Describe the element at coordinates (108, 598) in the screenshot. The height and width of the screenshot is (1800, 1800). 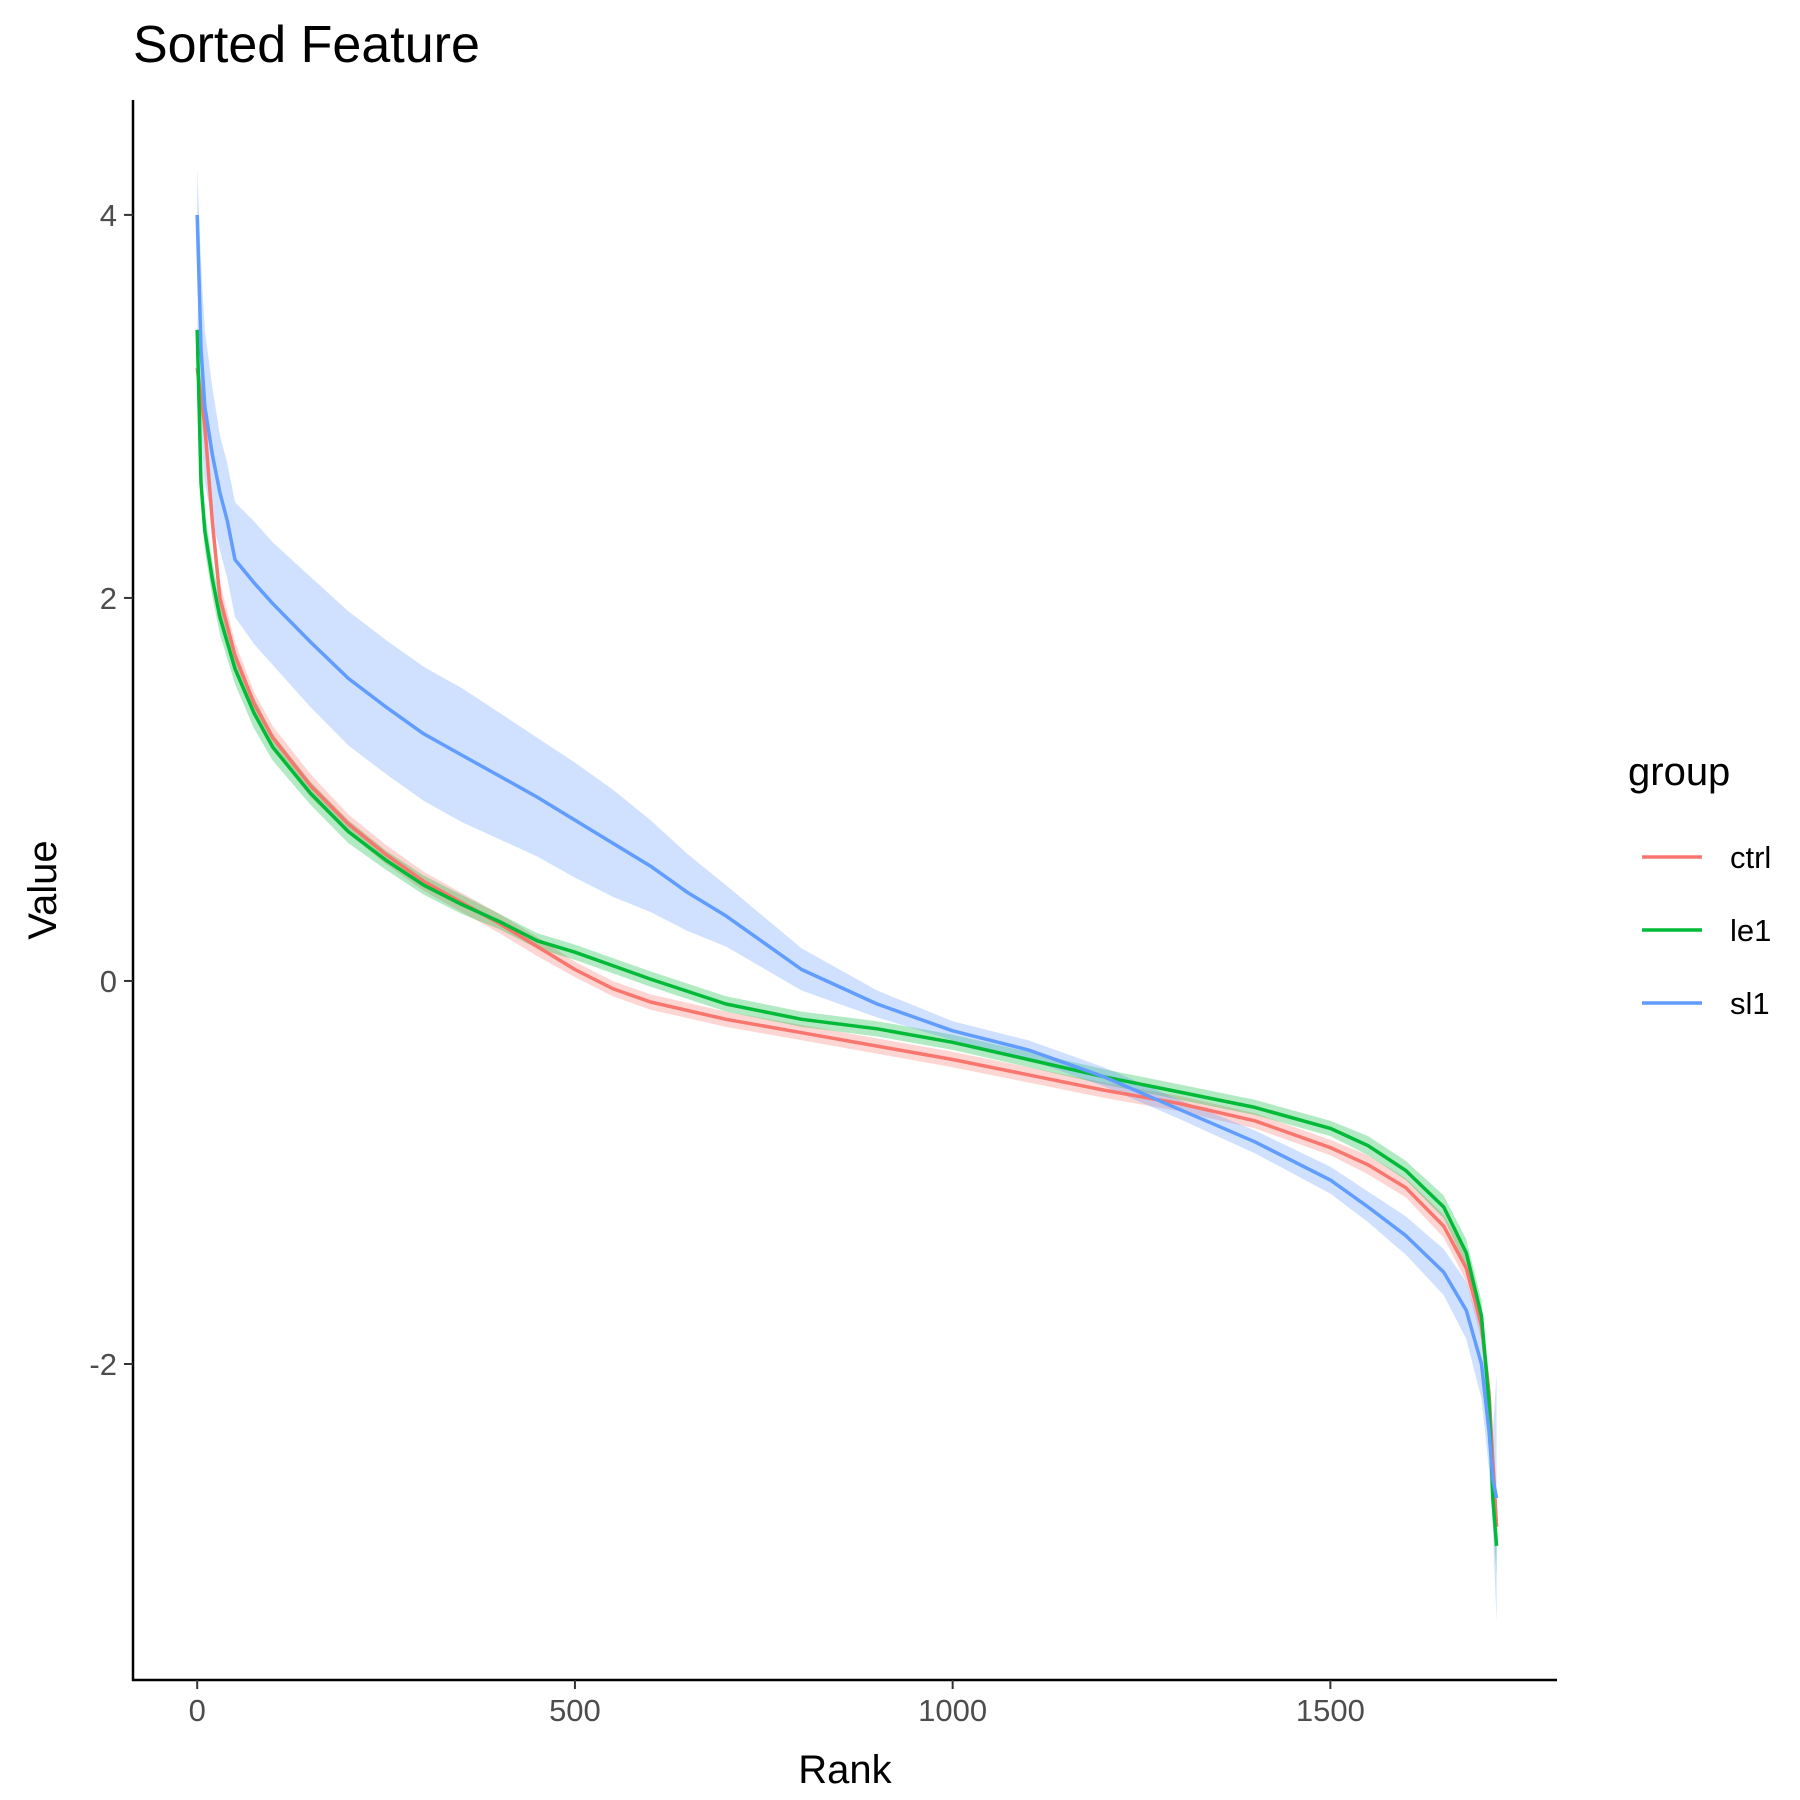
I see `y-tick-label: 2` at that location.